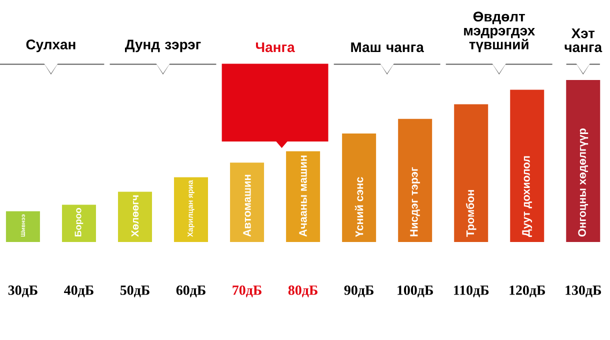  I want to click on annotation: Үсний сэнс, so click(359, 207).